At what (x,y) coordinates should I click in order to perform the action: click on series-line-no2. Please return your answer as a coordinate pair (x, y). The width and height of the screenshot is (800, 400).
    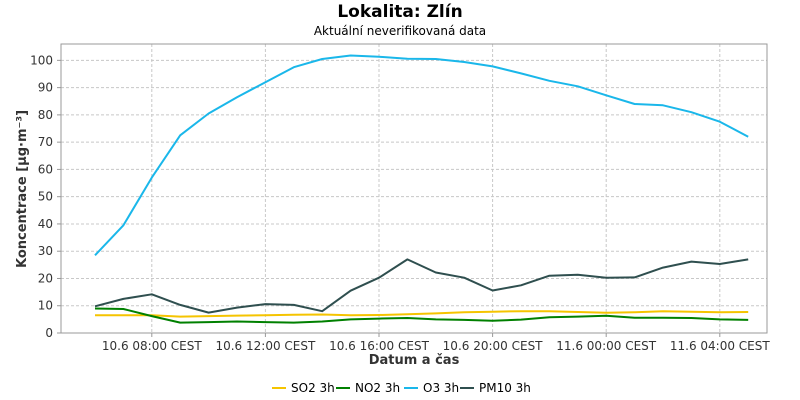
    Looking at the image, I should click on (421, 315).